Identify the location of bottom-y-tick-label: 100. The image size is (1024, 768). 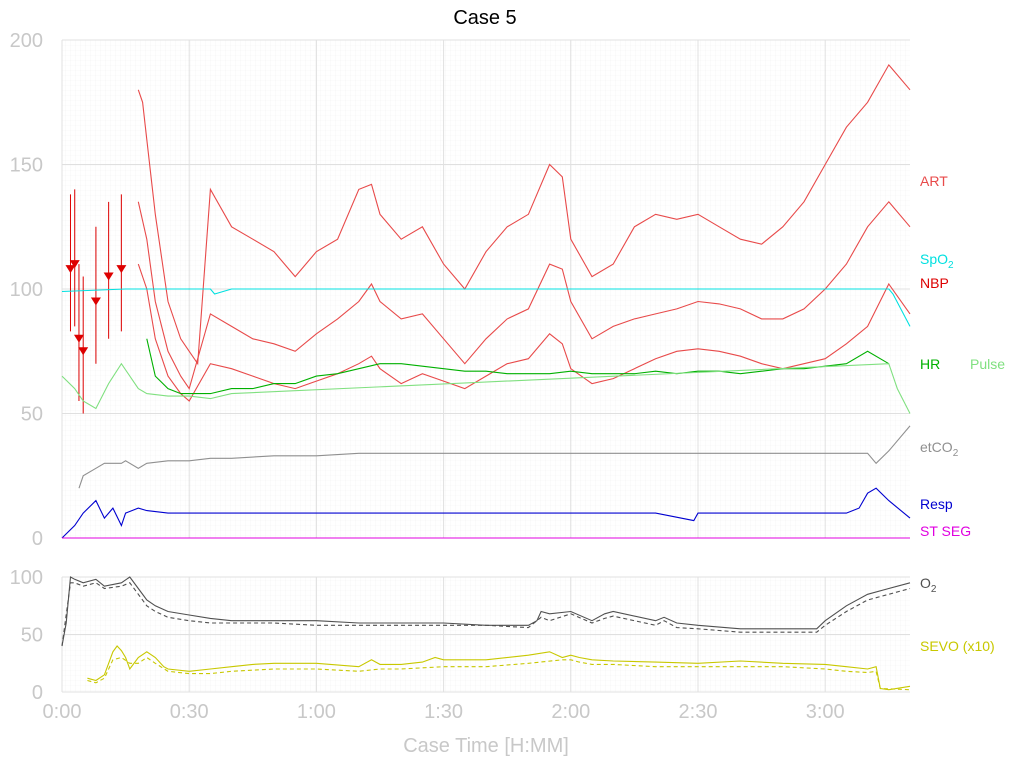
(26, 578).